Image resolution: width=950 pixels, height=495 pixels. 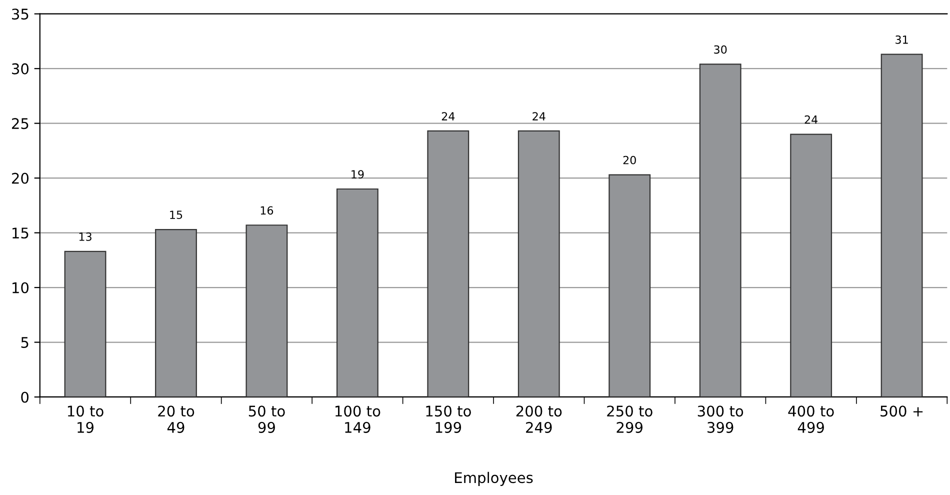 What do you see at coordinates (267, 210) in the screenshot?
I see `data-label: 16` at bounding box center [267, 210].